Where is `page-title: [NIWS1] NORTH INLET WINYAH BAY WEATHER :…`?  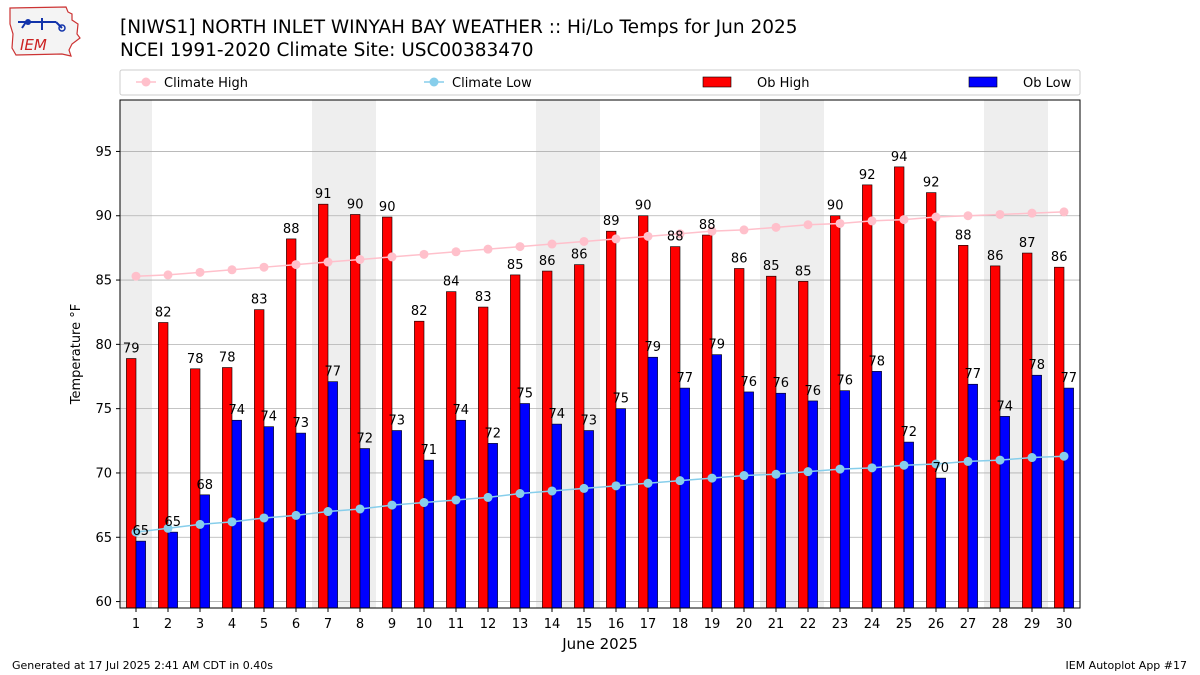
page-title: [NIWS1] NORTH INLET WINYAH BAY WEATHER :… is located at coordinates (459, 27).